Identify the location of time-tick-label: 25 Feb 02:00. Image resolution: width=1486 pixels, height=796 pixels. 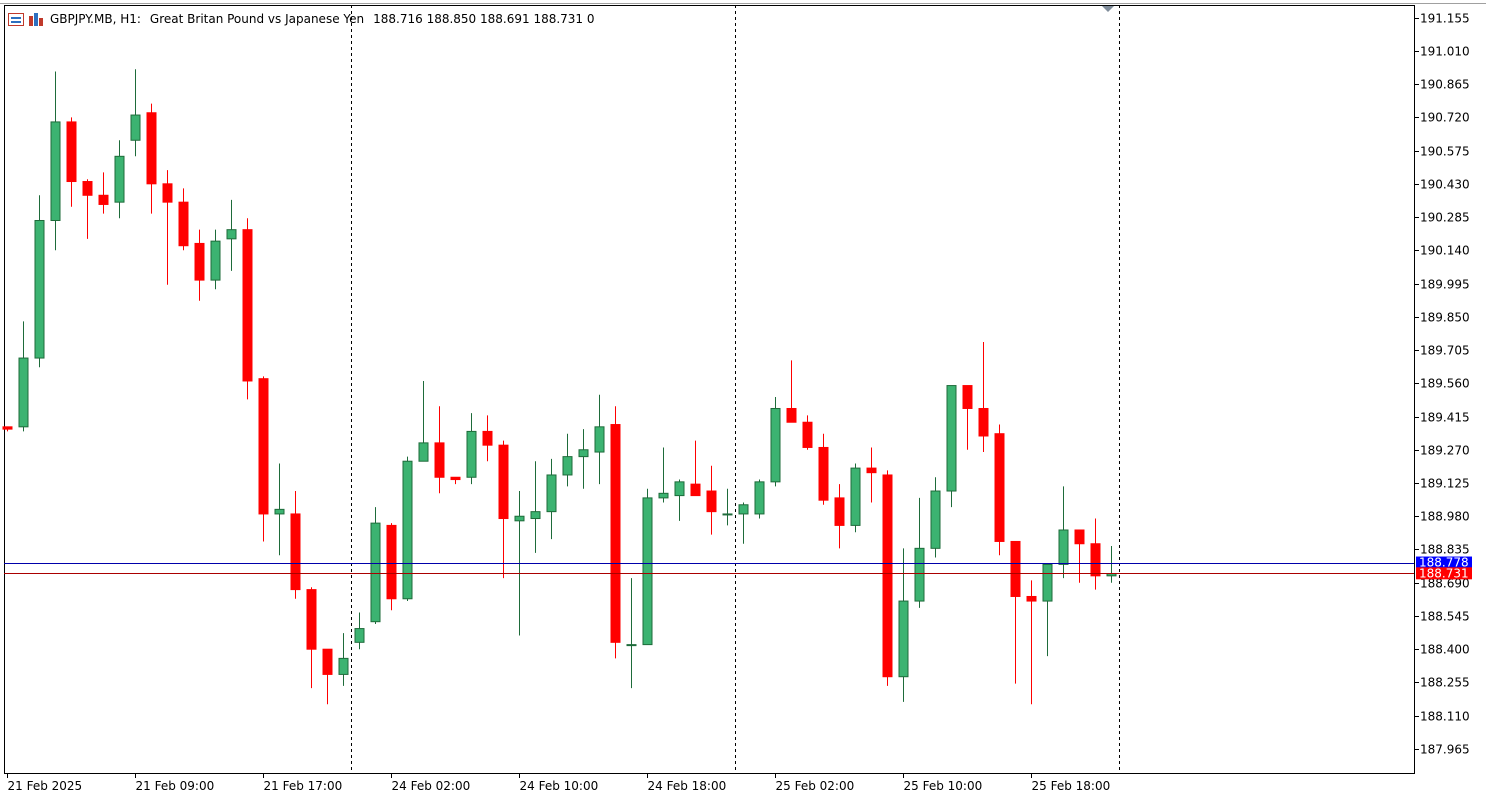
(815, 786).